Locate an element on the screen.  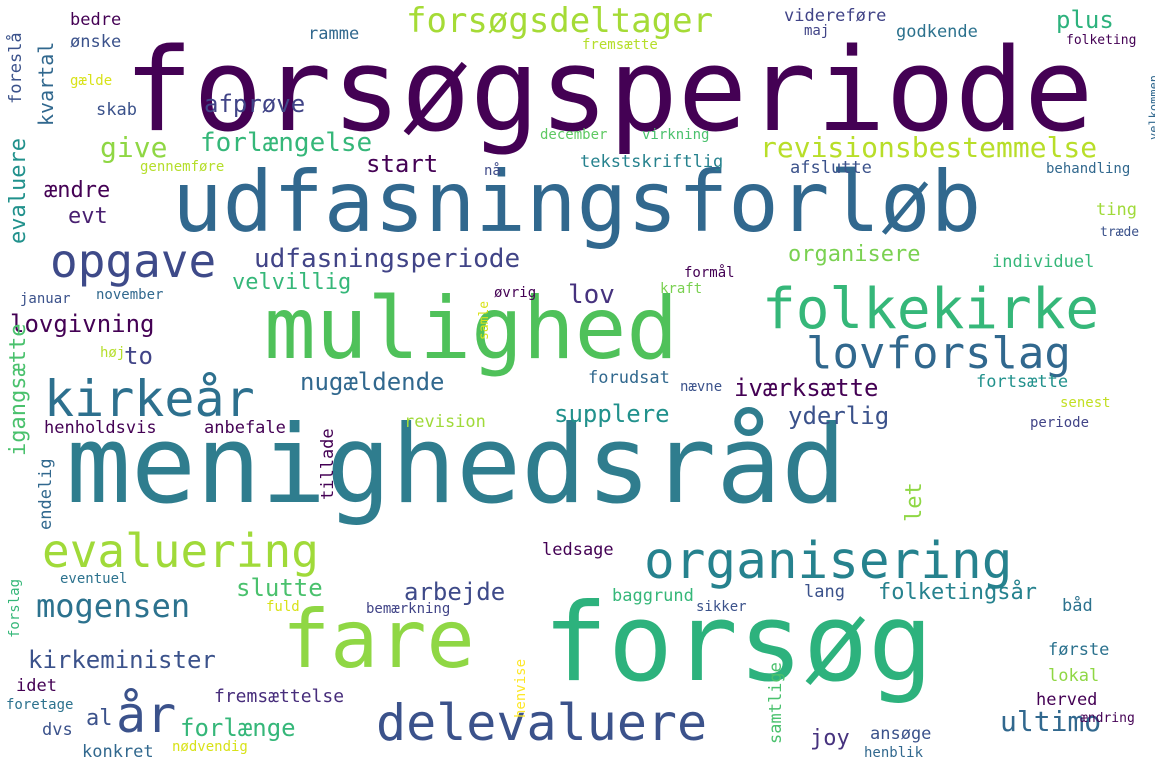
word-vertical: samle is located at coordinates (484, 320).